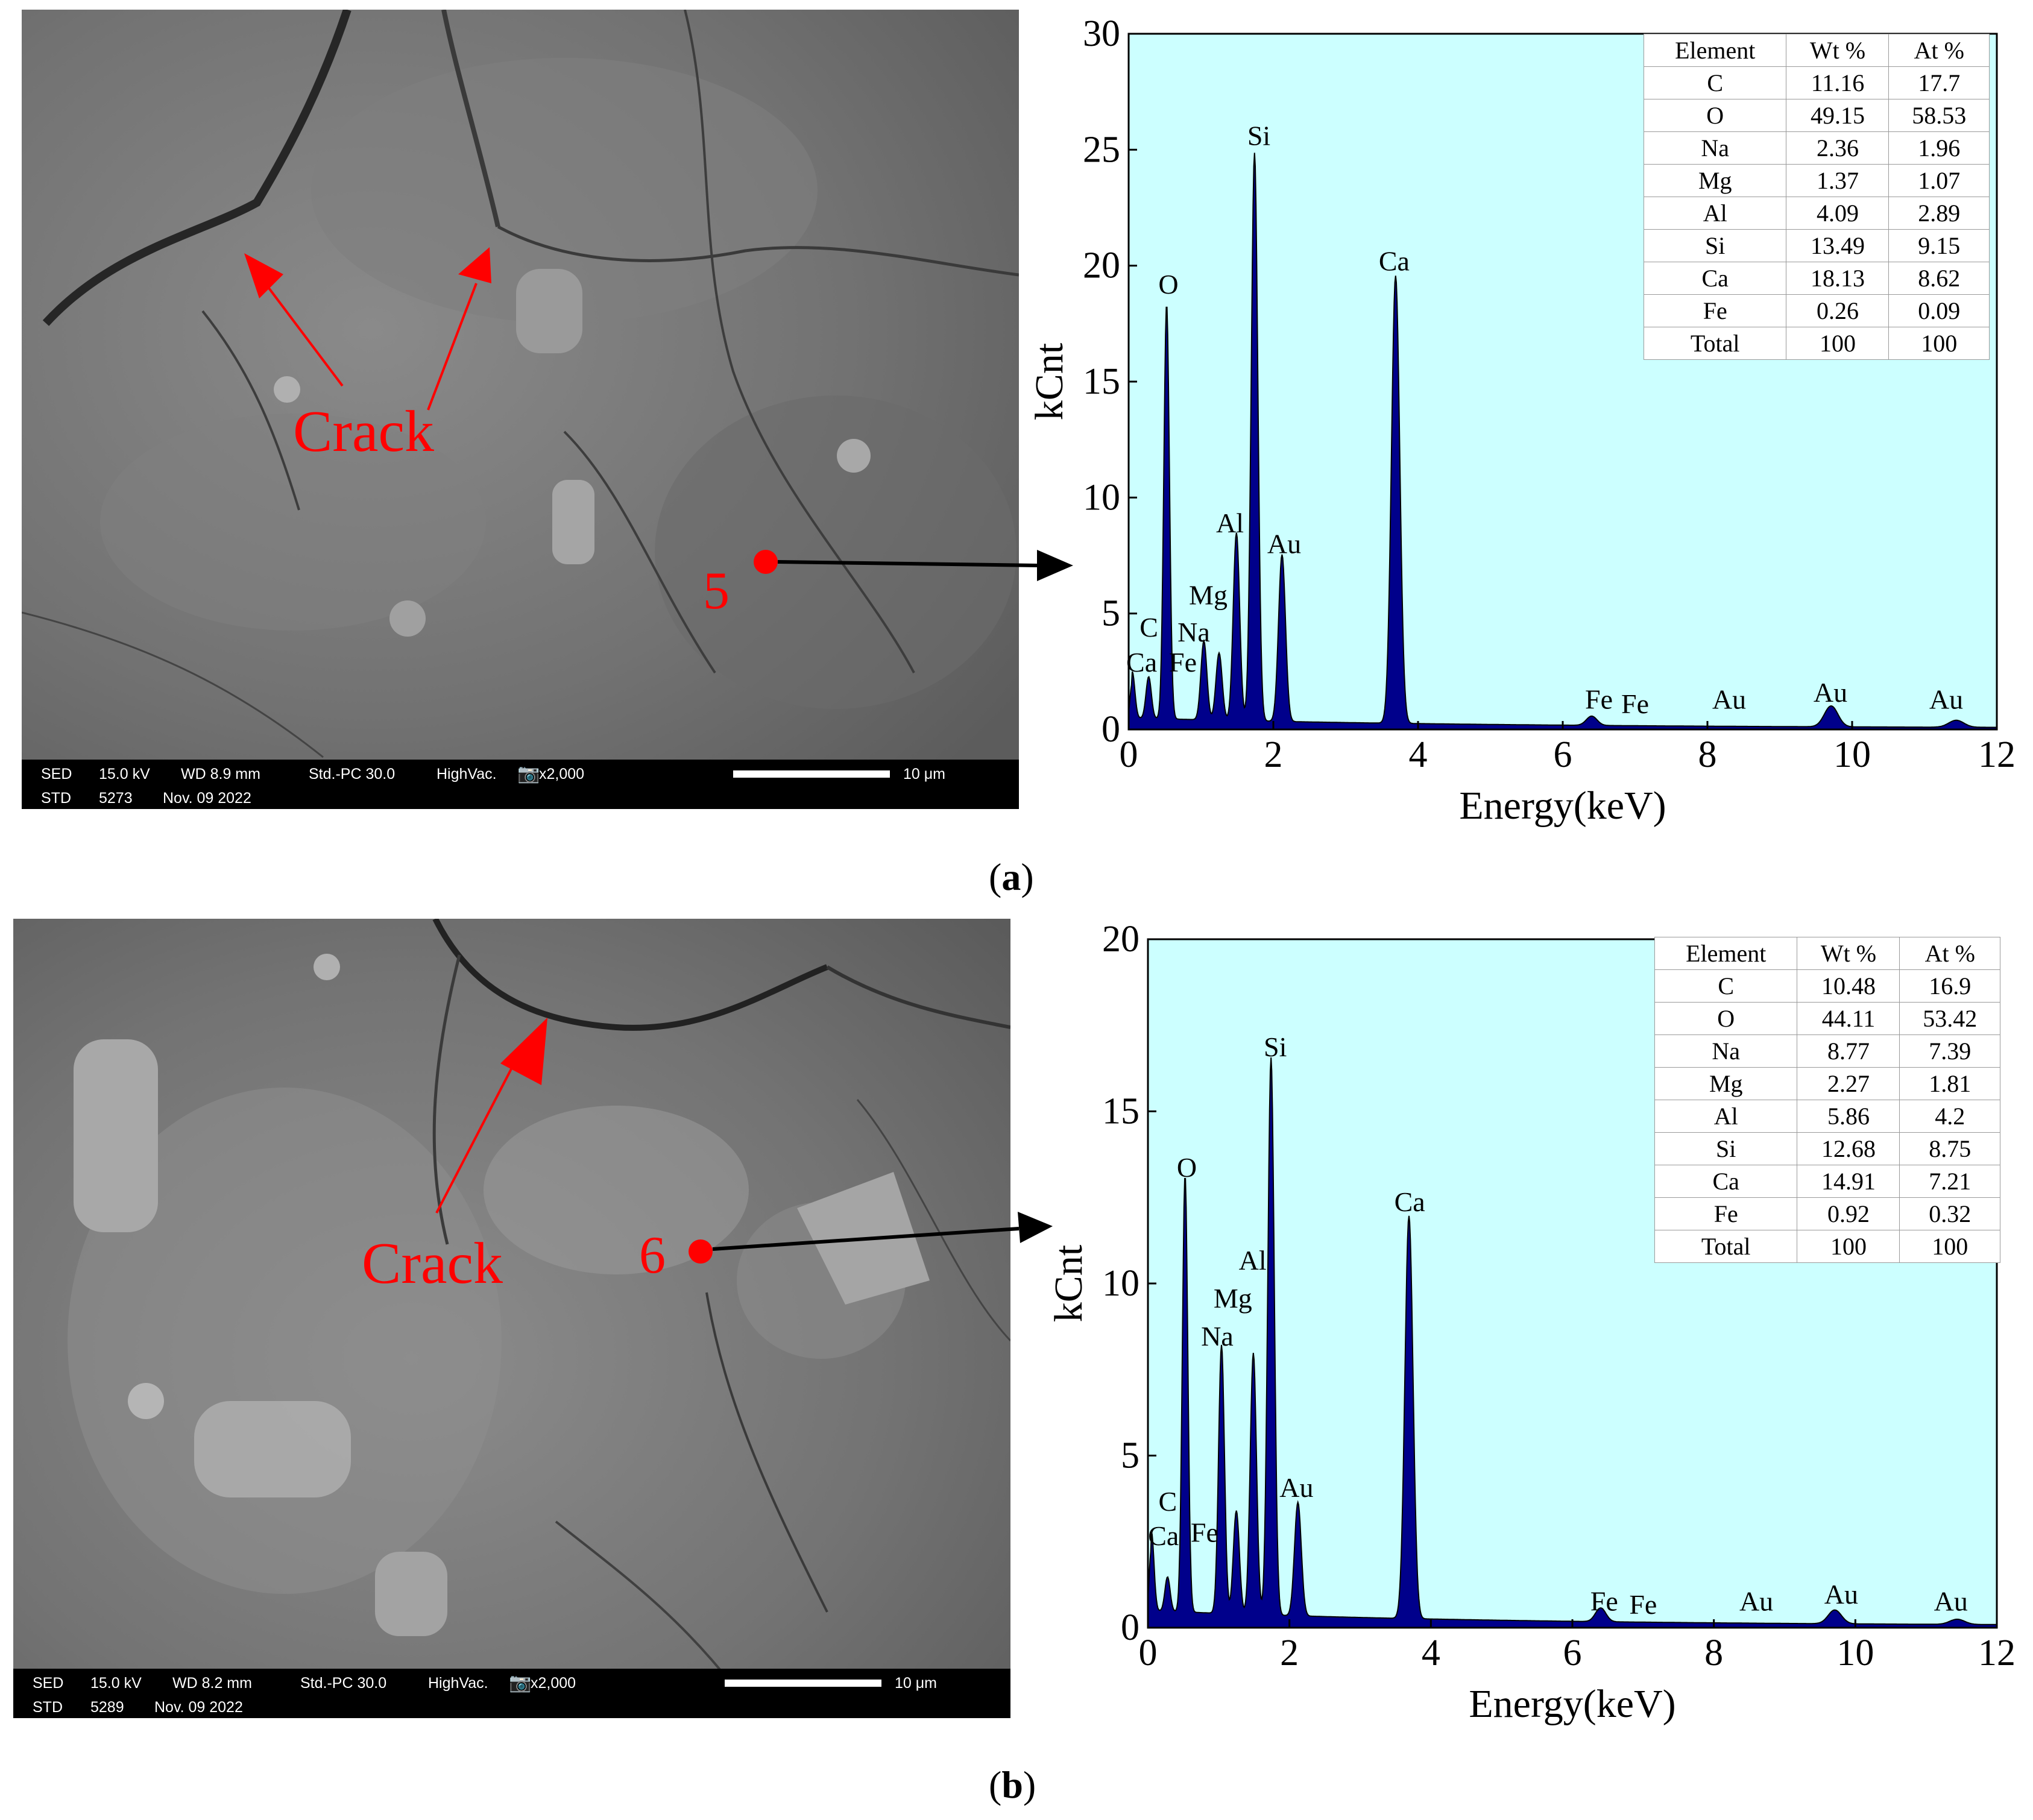 Image resolution: width=2033 pixels, height=1820 pixels. I want to click on table-row: Na 2.36 1.96, so click(1816, 148).